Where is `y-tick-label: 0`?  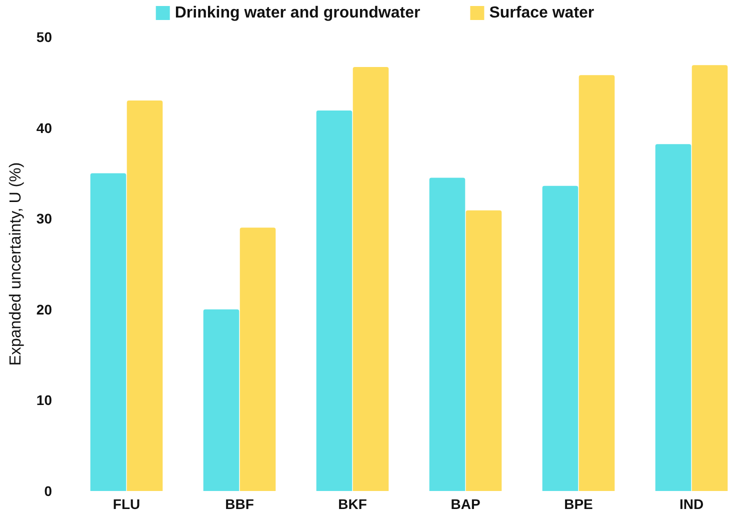
y-tick-label: 0 is located at coordinates (48, 491).